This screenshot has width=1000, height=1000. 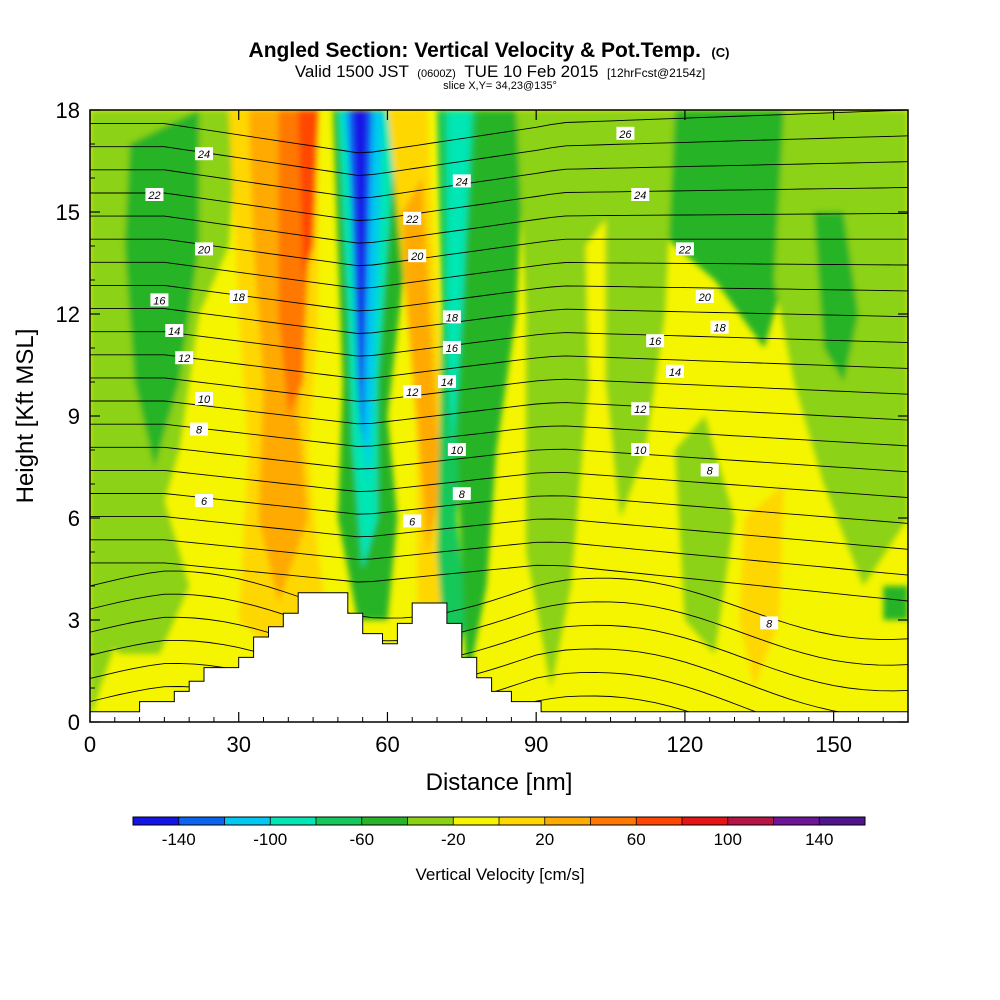 What do you see at coordinates (174, 332) in the screenshot?
I see `contour-label-text: 14` at bounding box center [174, 332].